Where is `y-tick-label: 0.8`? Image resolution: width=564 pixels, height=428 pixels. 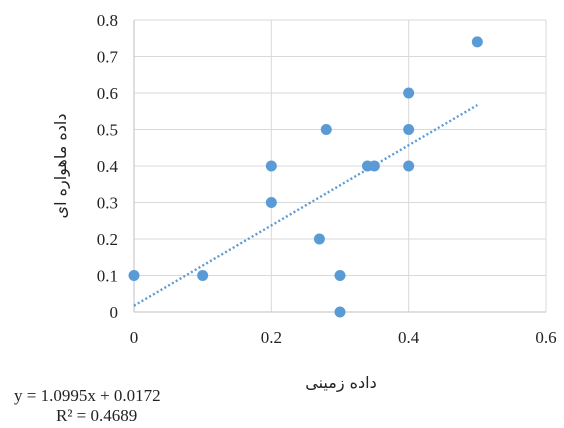
y-tick-label: 0.8 is located at coordinates (107, 20).